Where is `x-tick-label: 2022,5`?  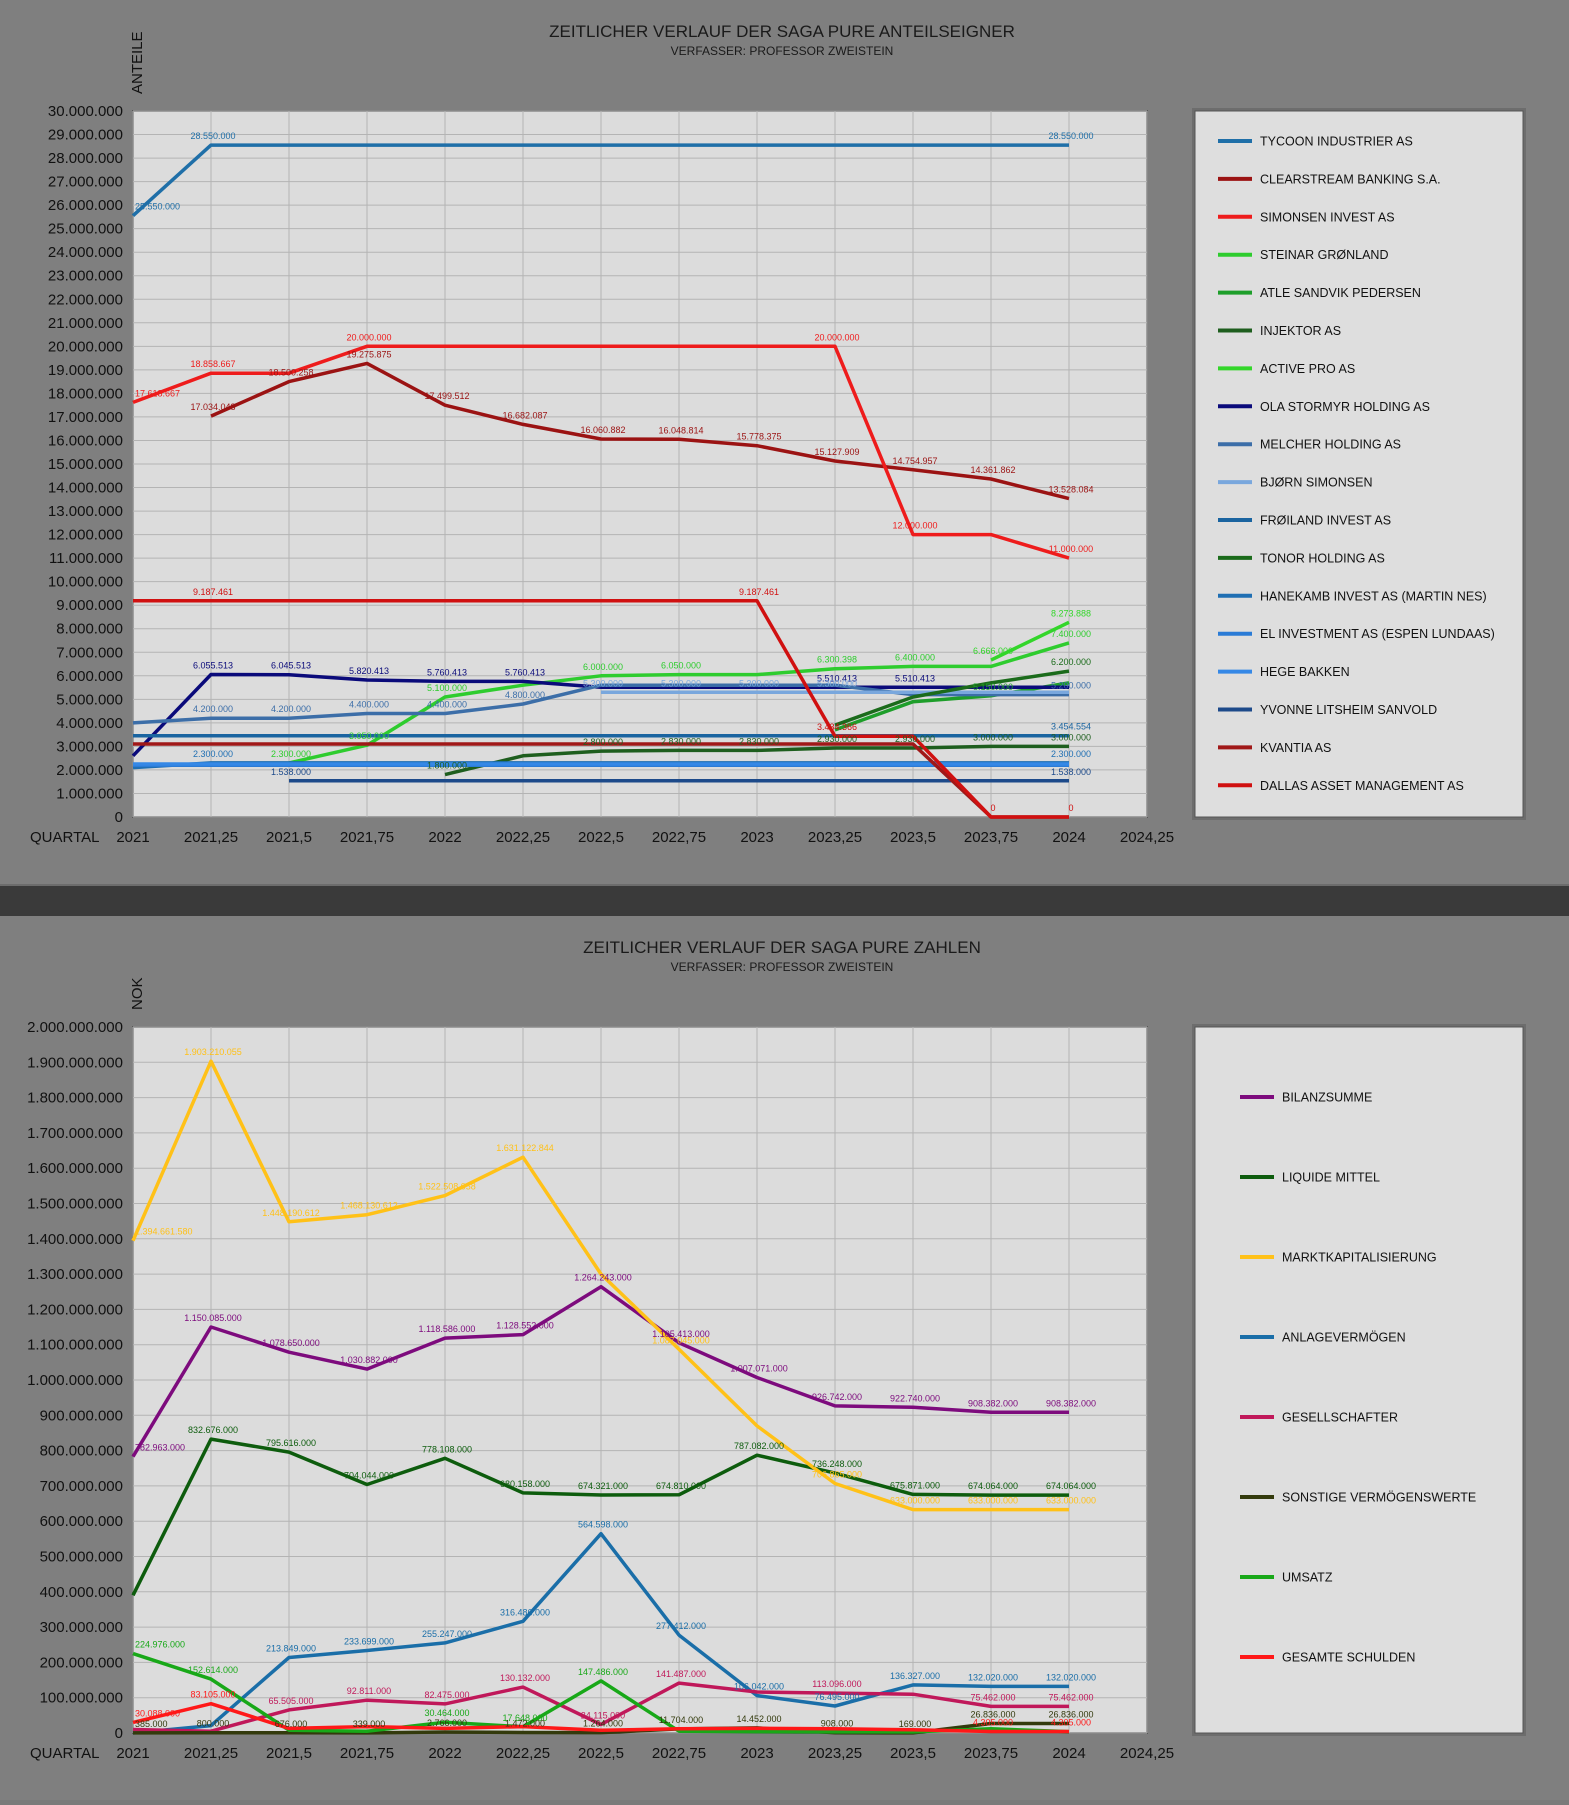 x-tick-label: 2022,5 is located at coordinates (601, 837).